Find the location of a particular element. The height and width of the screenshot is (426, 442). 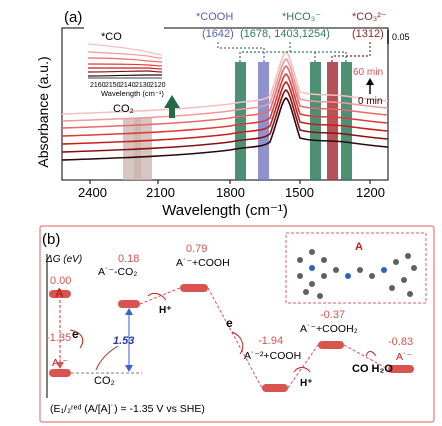

inset-xtick-4: 2120 is located at coordinates (158, 85).